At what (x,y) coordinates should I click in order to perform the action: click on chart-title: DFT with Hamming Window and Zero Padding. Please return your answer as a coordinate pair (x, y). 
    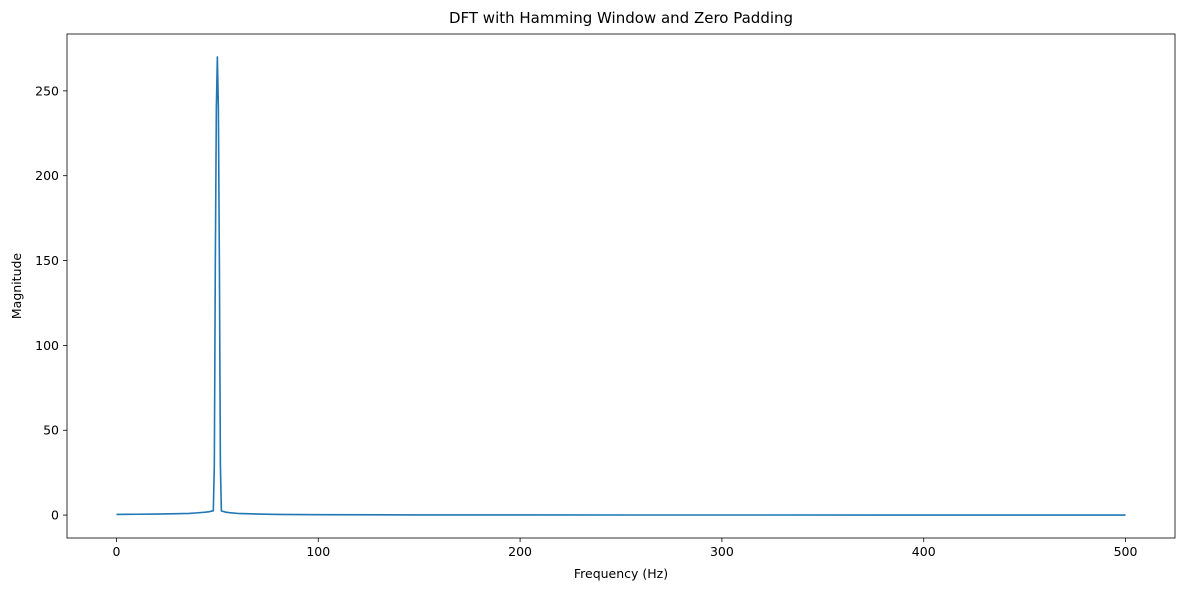
    Looking at the image, I should click on (621, 18).